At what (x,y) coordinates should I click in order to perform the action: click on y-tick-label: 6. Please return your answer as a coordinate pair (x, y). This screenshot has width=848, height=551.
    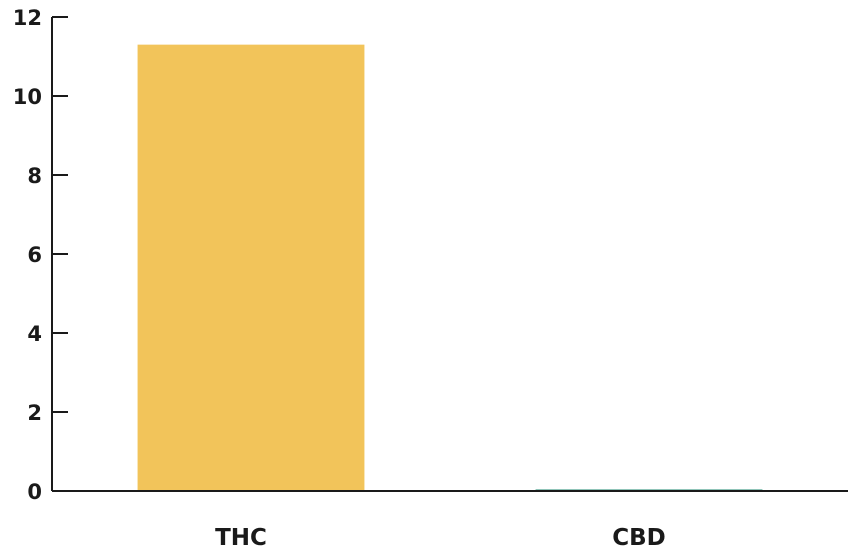
    Looking at the image, I should click on (34, 255).